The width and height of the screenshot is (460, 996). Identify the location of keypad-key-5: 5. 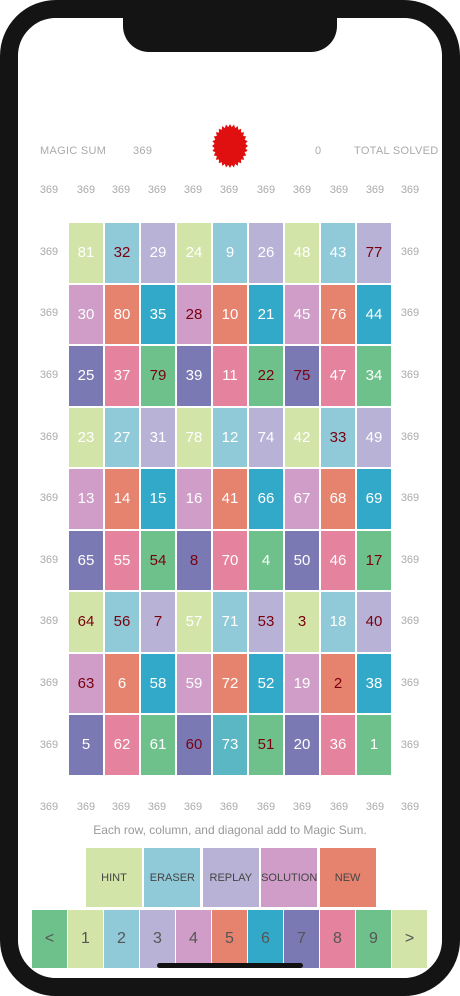
(229, 939).